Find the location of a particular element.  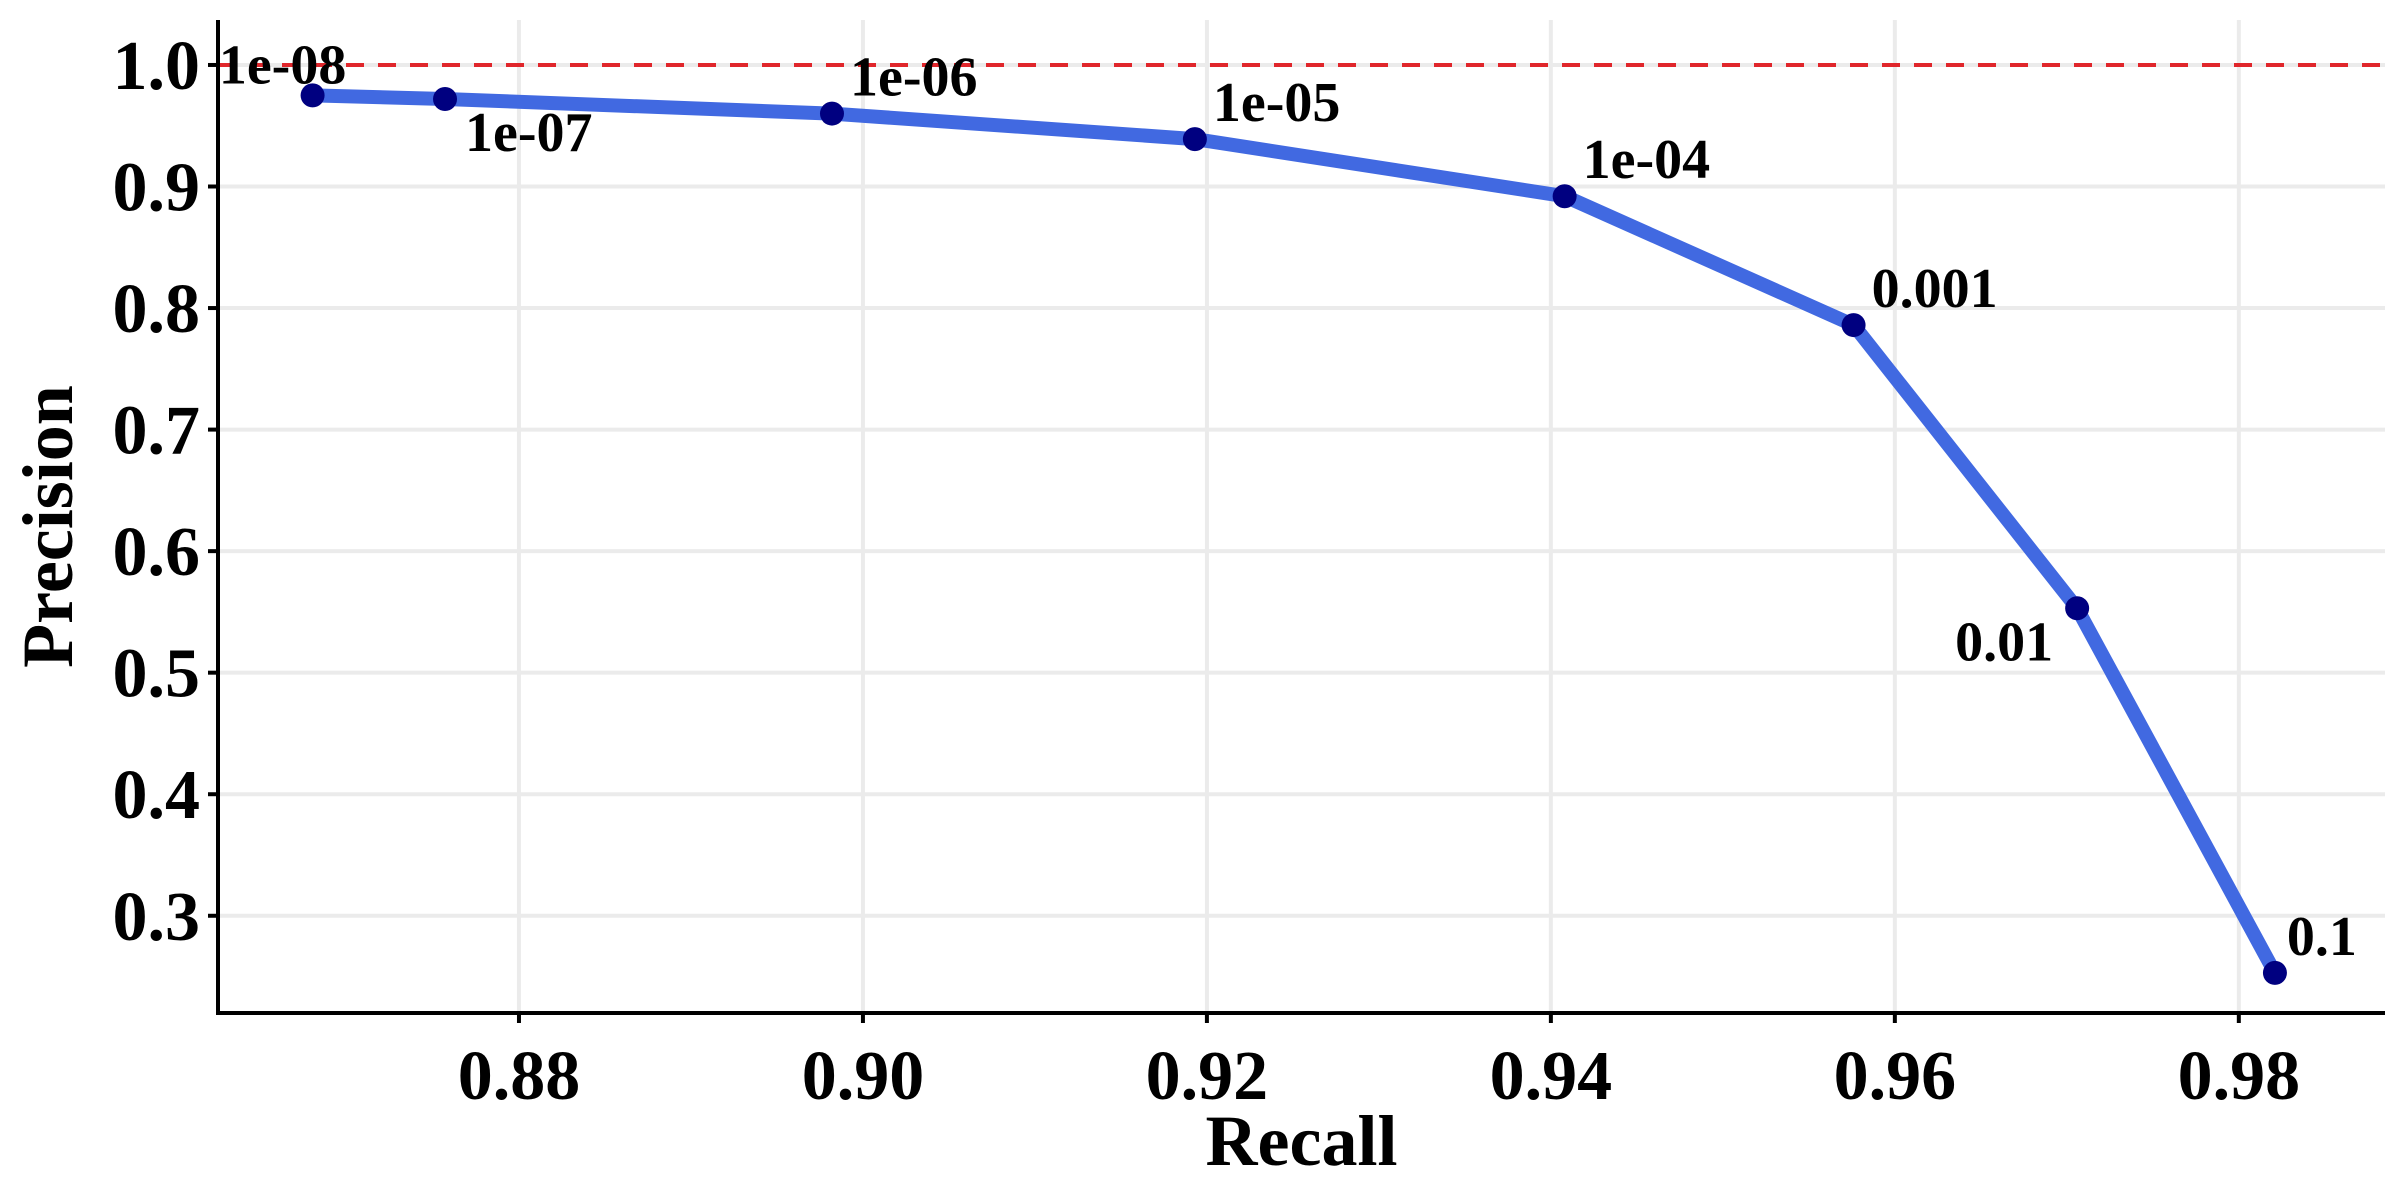

data-label: 1e-06 is located at coordinates (914, 78).